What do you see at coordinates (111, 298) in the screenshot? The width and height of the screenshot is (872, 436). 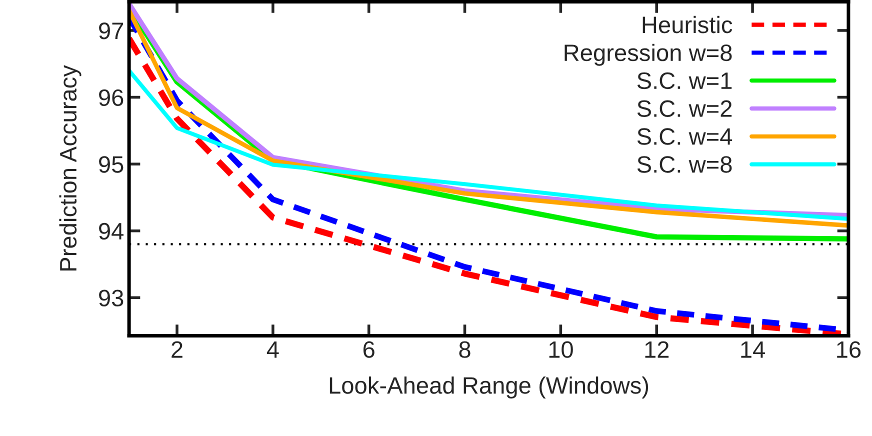 I see `y-tick-label: 93` at bounding box center [111, 298].